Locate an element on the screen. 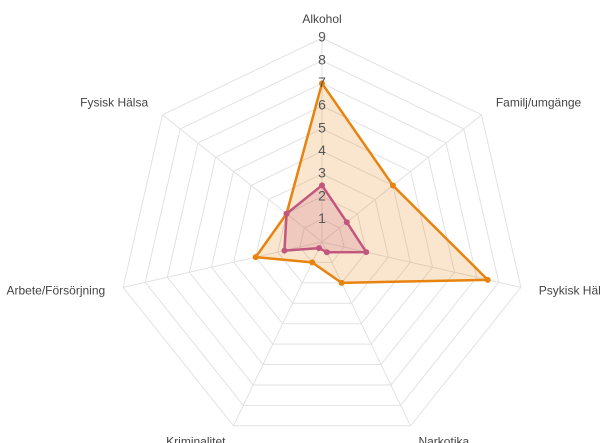 Image resolution: width=600 pixels, height=443 pixels. tick-label: 3 is located at coordinates (322, 173).